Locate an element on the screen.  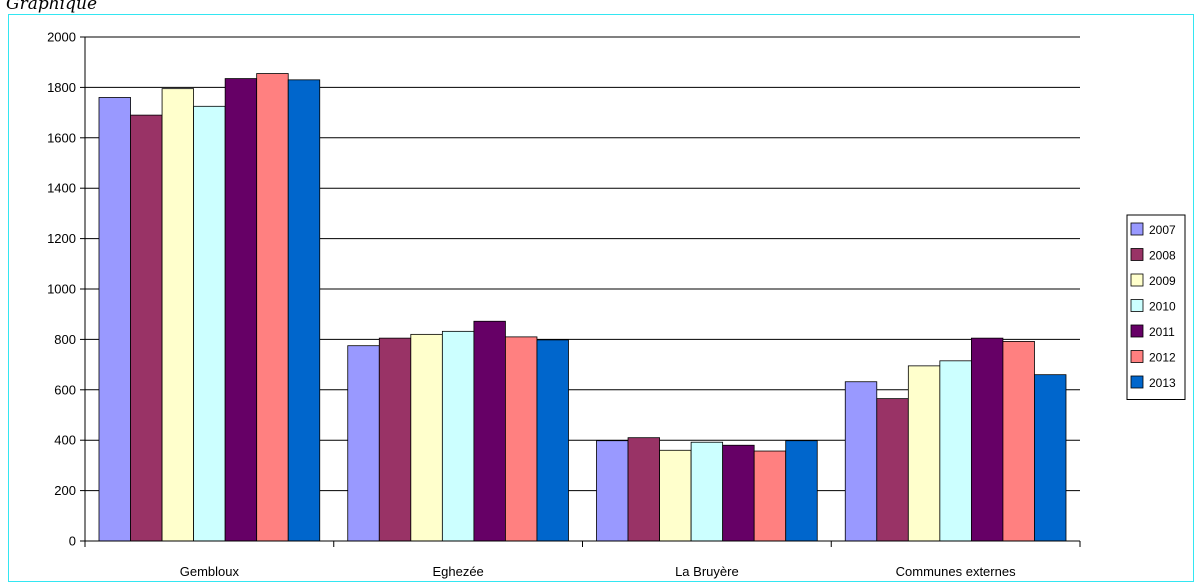
y-tick-label: 1000 is located at coordinates (61, 289).